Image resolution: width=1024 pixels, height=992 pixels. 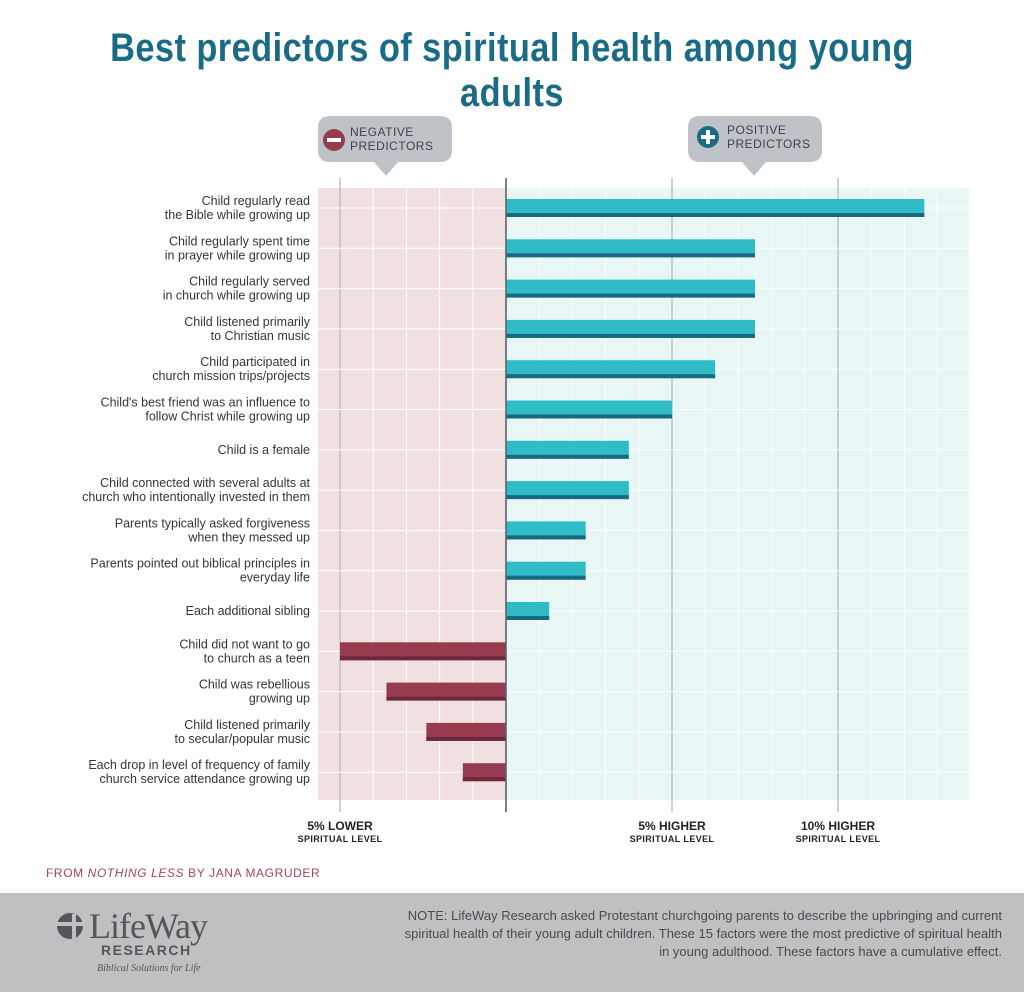 I want to click on logo-research: RESEARCH, so click(x=146, y=950).